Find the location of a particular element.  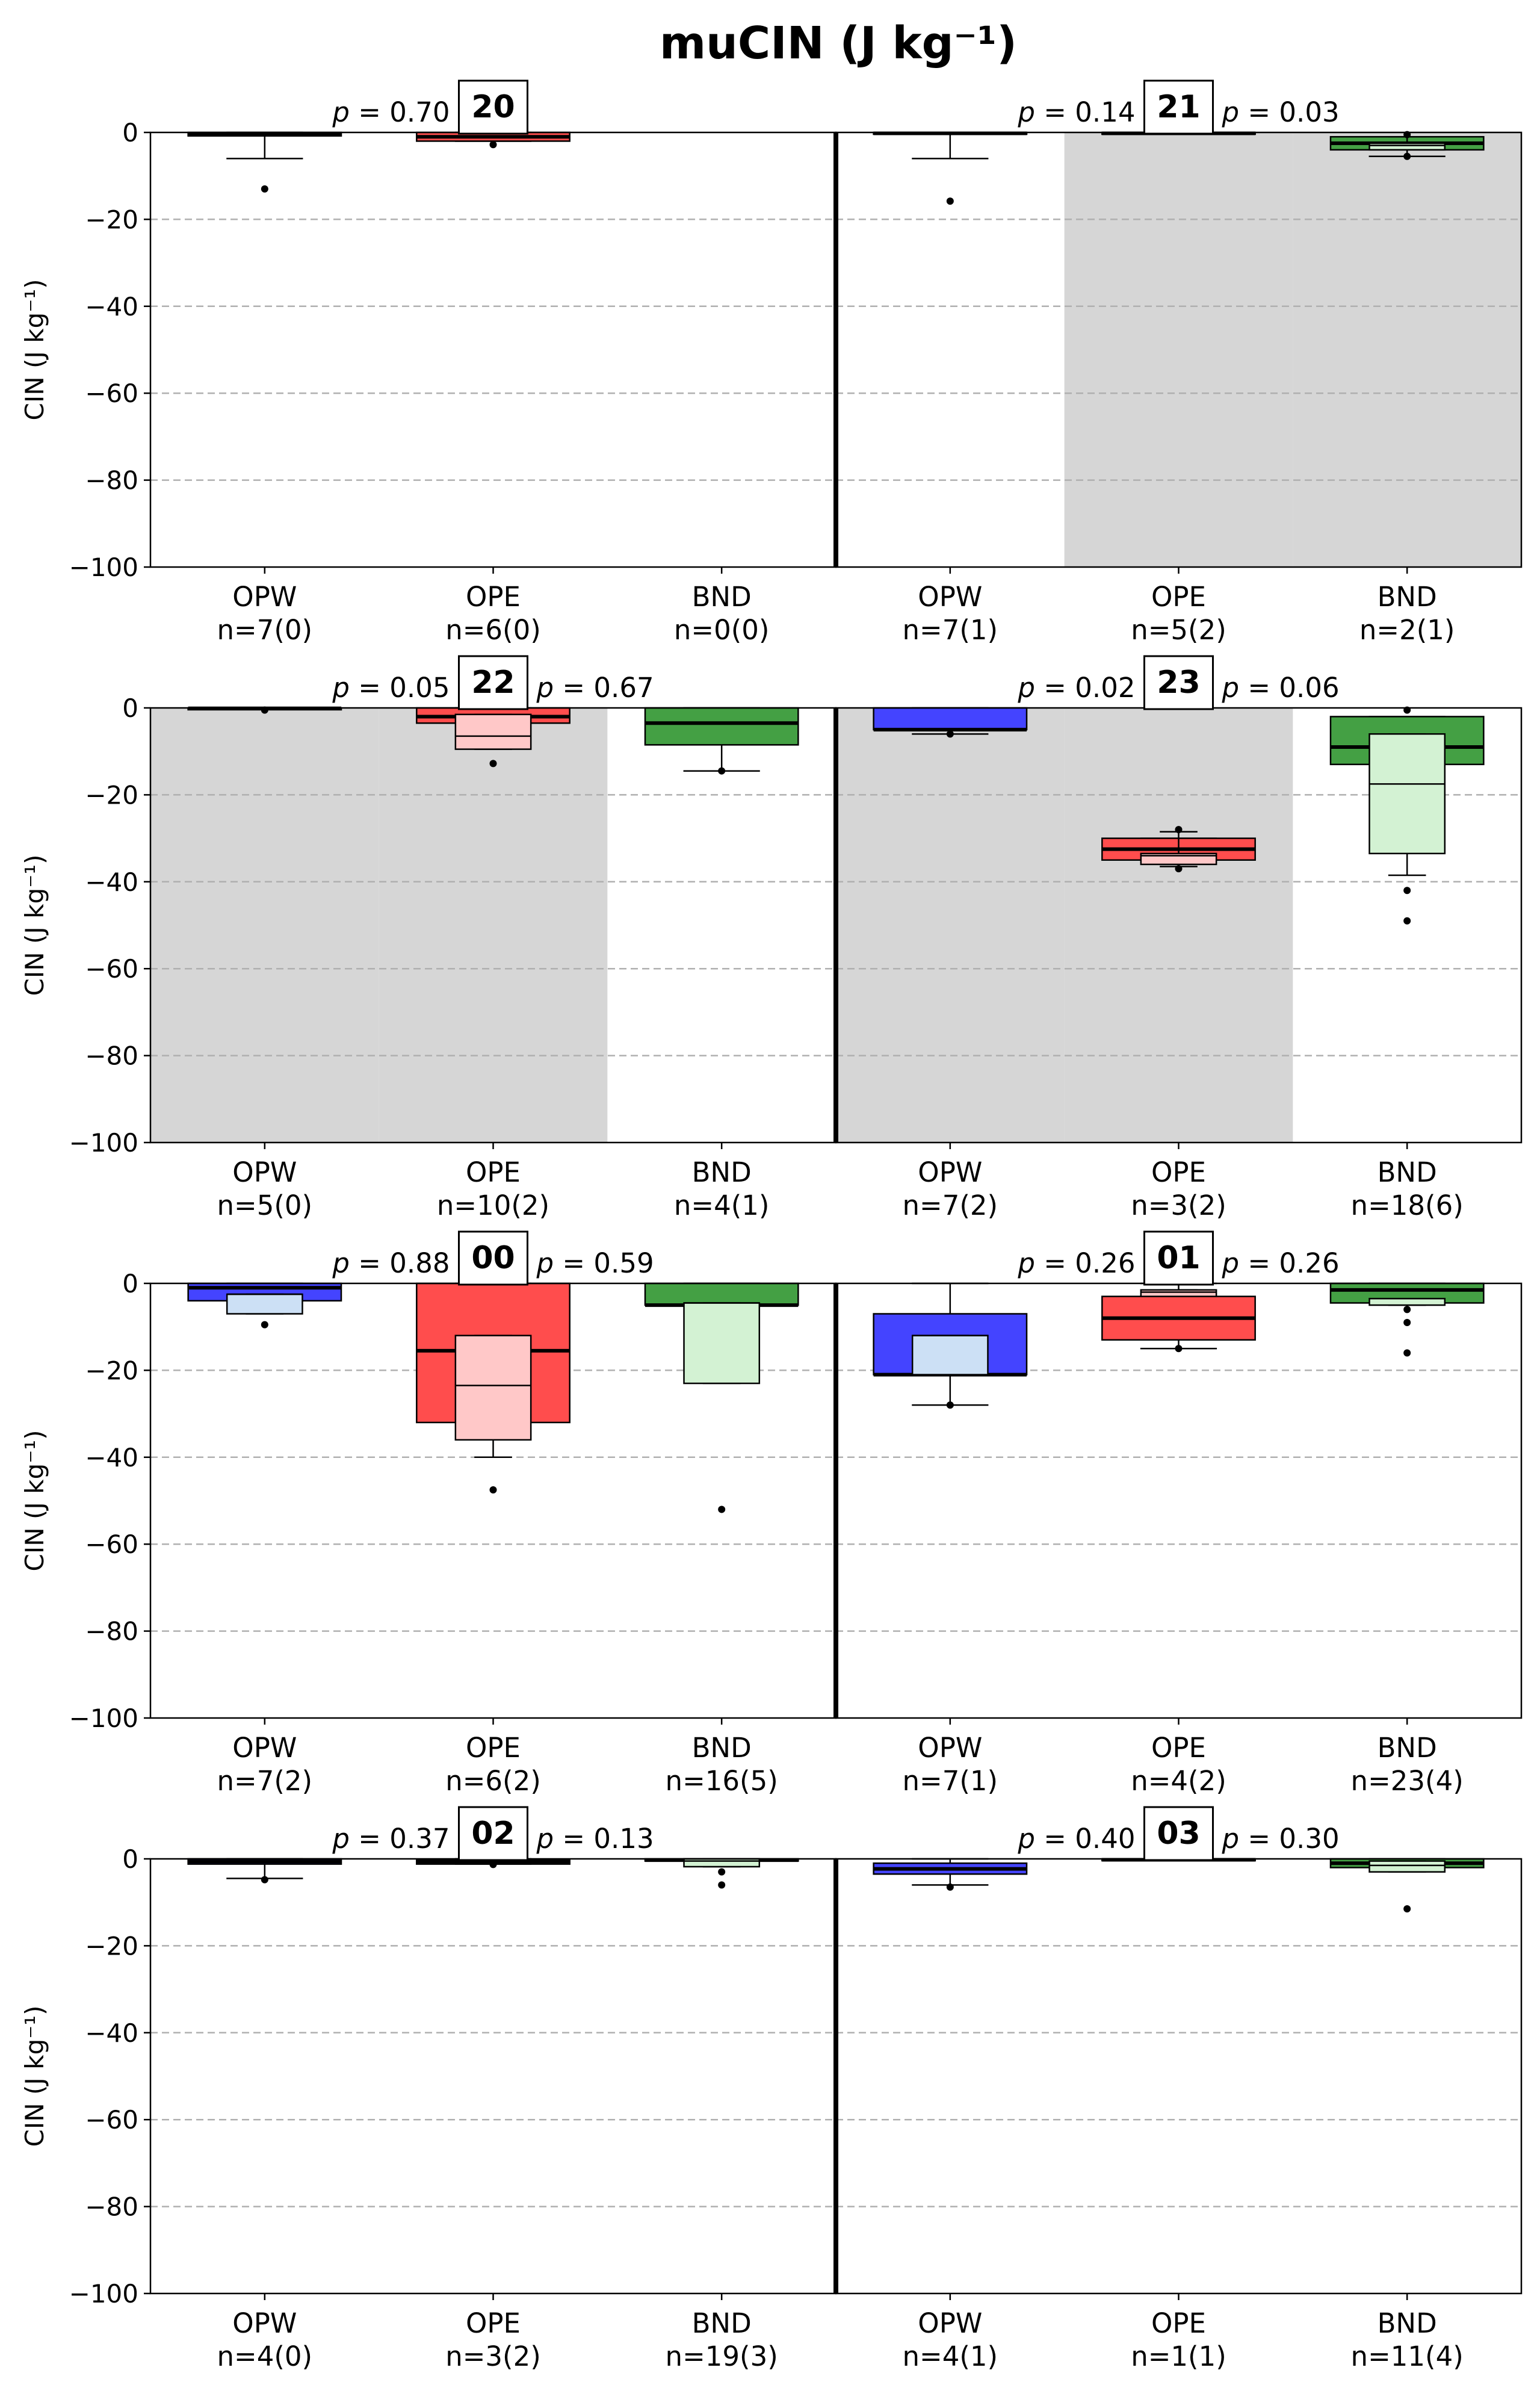

sample-count: n=5(0) is located at coordinates (265, 1205).